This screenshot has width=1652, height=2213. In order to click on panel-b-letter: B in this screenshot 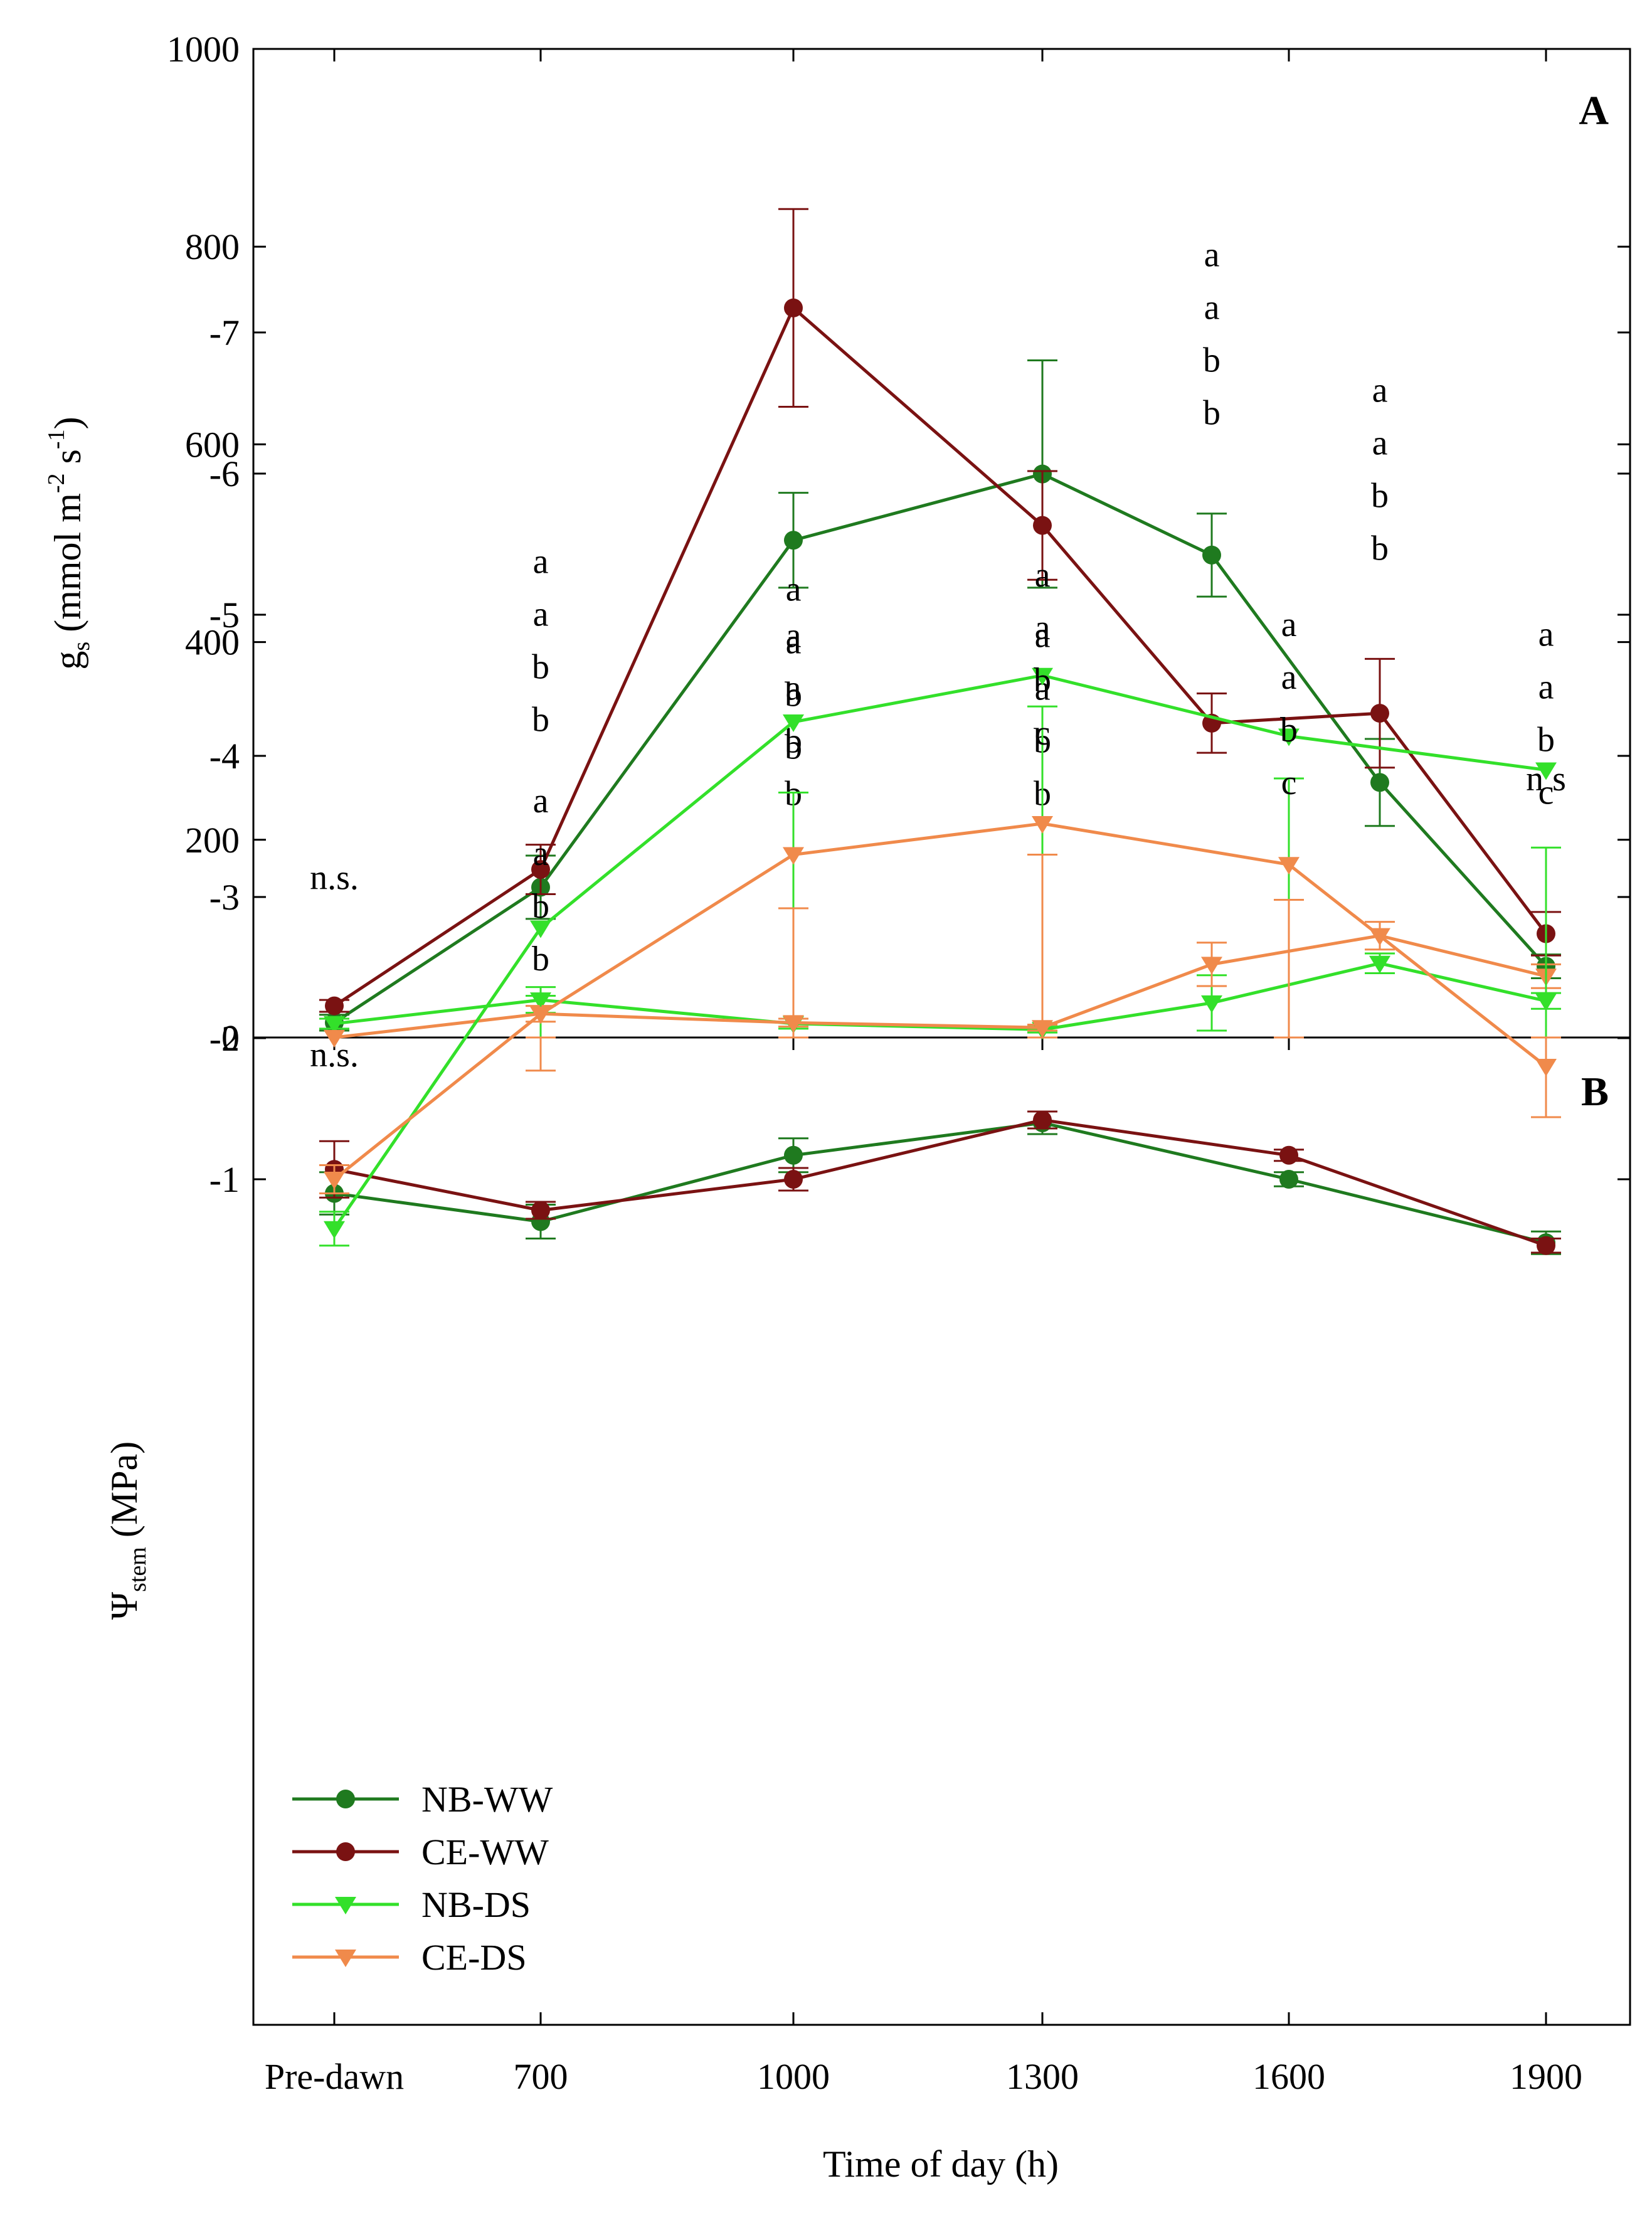, I will do `click(1595, 1092)`.